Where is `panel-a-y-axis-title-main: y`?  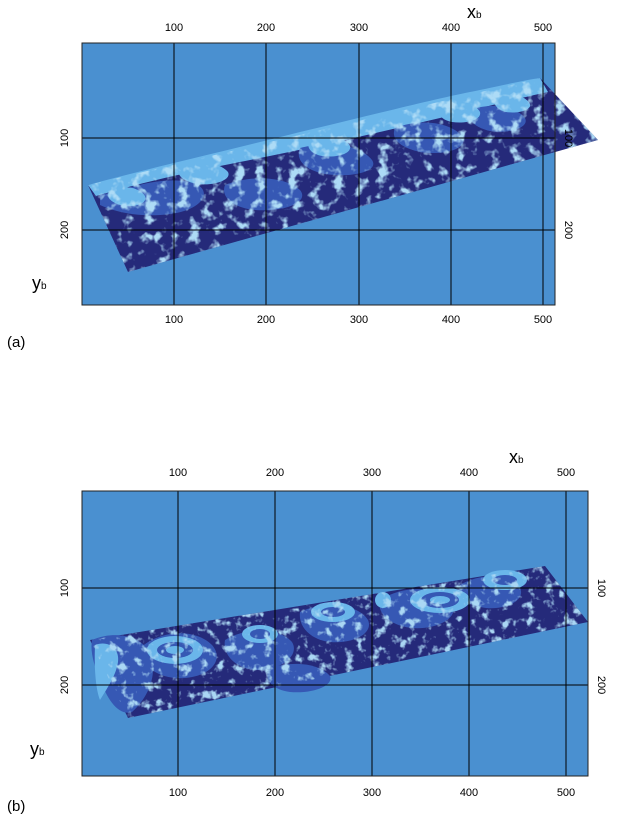
panel-a-y-axis-title-main: y is located at coordinates (36, 283).